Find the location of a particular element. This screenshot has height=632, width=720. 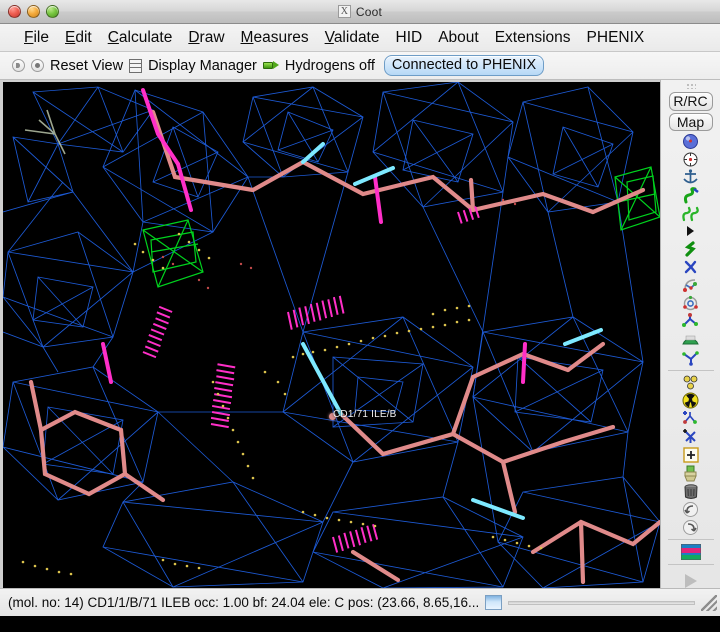

window-controls is located at coordinates (29, 11).